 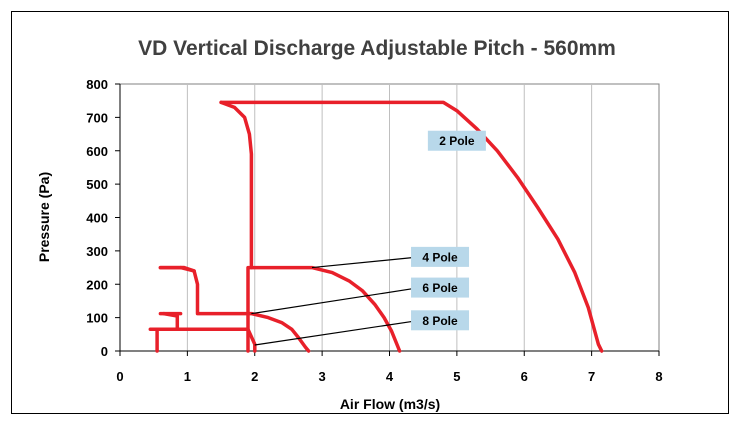 I want to click on y-tick-label: 200, so click(x=97, y=284).